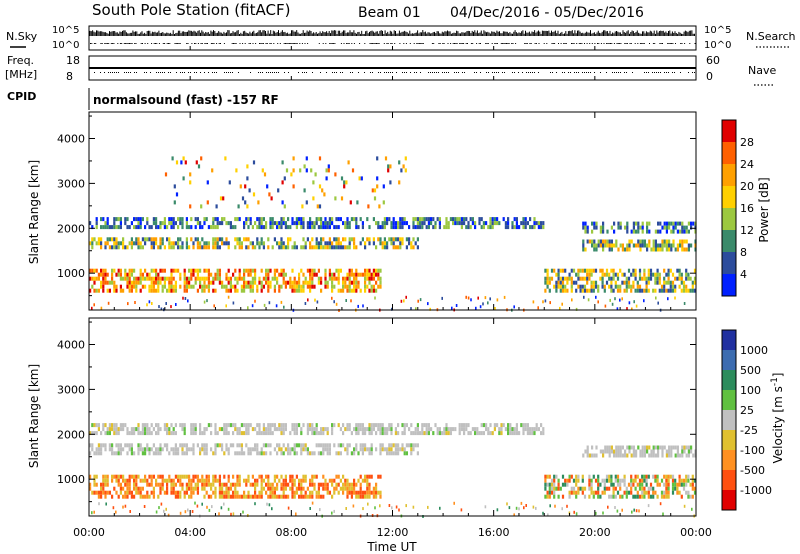 The width and height of the screenshot is (800, 554). I want to click on nave-tick-bottom: 0, so click(709, 76).